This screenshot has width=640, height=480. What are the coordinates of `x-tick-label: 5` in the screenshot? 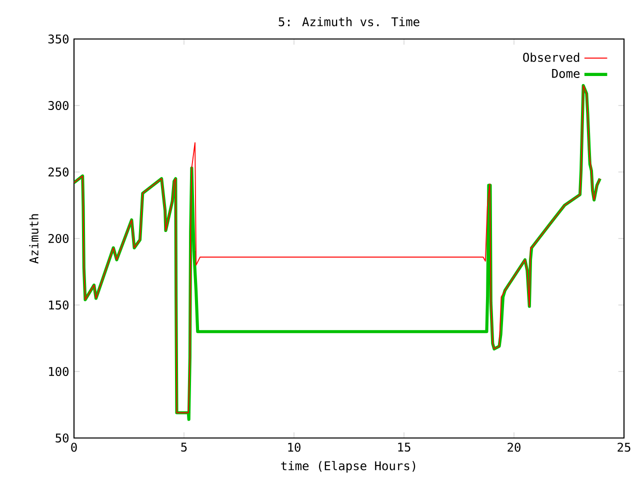 It's located at (184, 447).